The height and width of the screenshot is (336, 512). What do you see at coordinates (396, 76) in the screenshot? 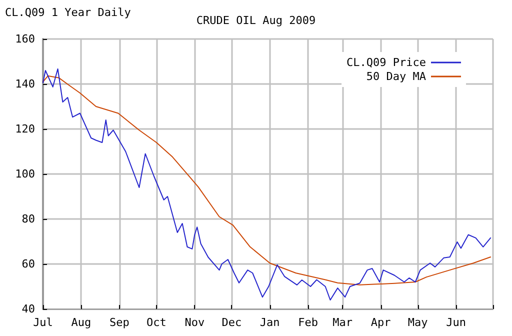
I see `legend-label: 50 Day MA` at bounding box center [396, 76].